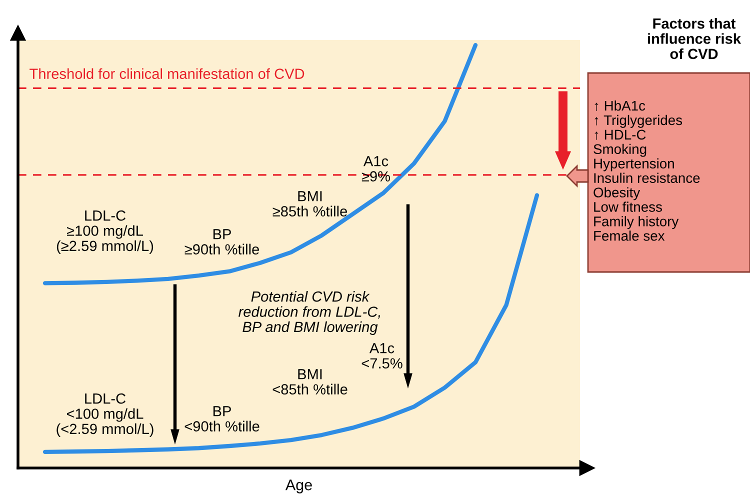  I want to click on x-axis-title: Age, so click(298, 487).